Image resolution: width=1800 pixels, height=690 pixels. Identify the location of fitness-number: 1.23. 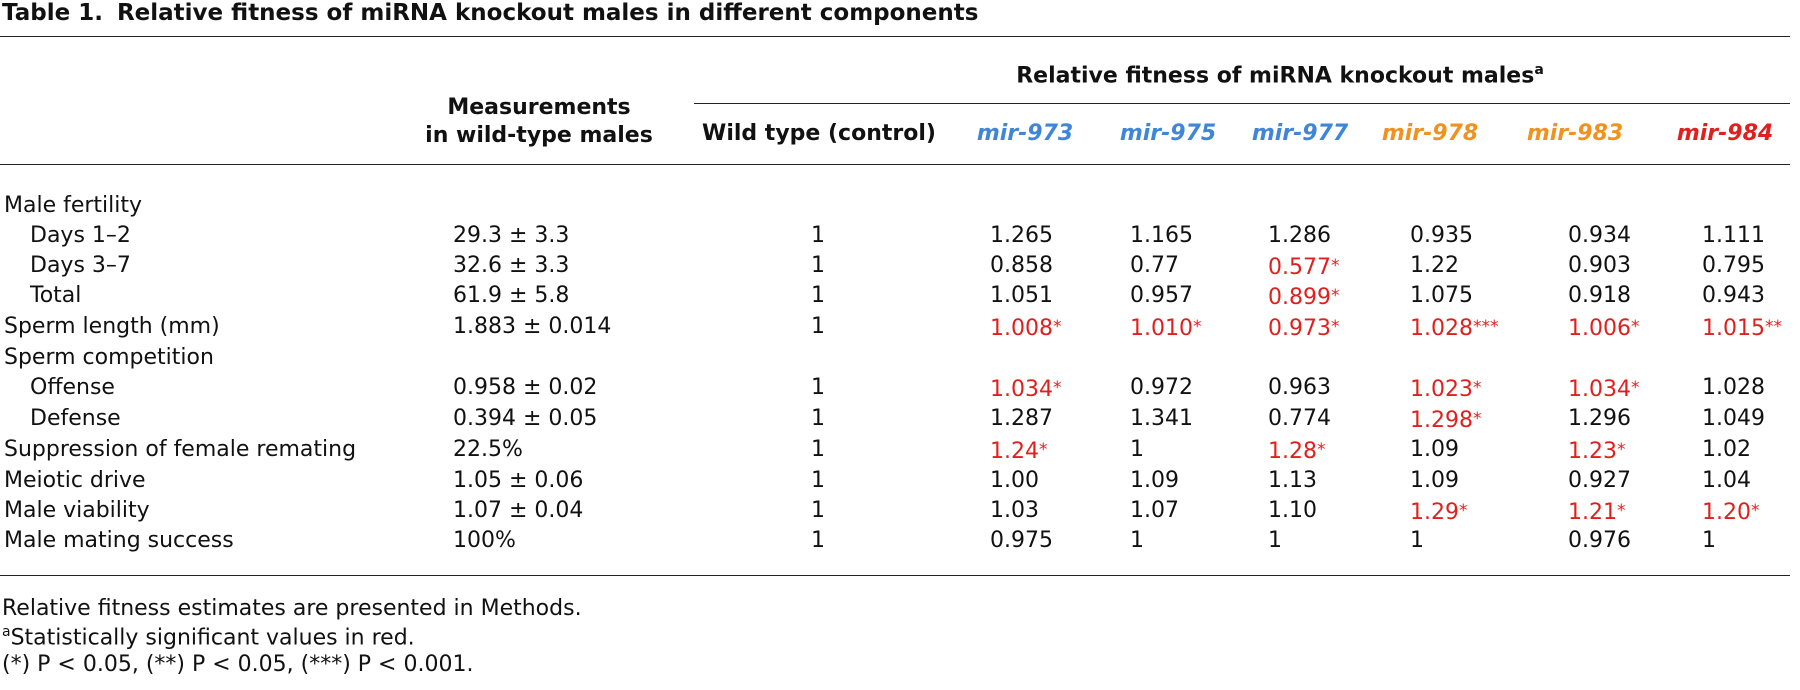
(1592, 451).